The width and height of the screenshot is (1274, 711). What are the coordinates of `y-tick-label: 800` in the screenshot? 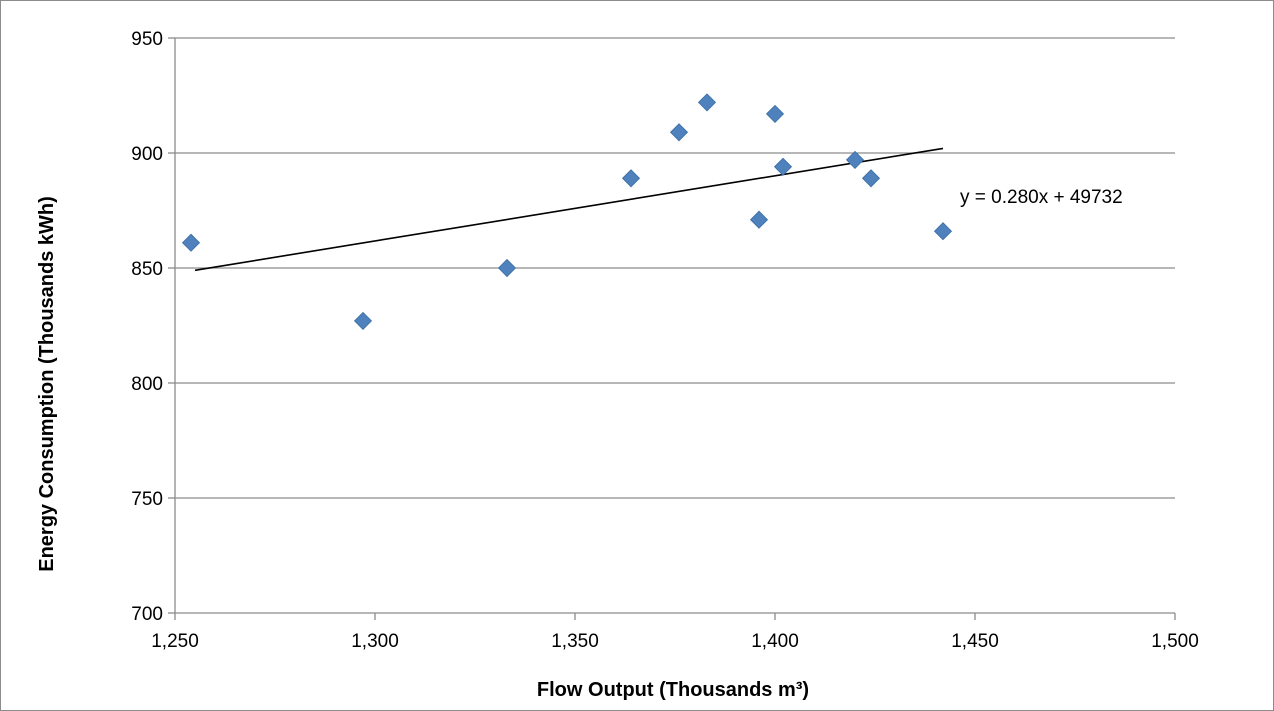 It's located at (147, 384).